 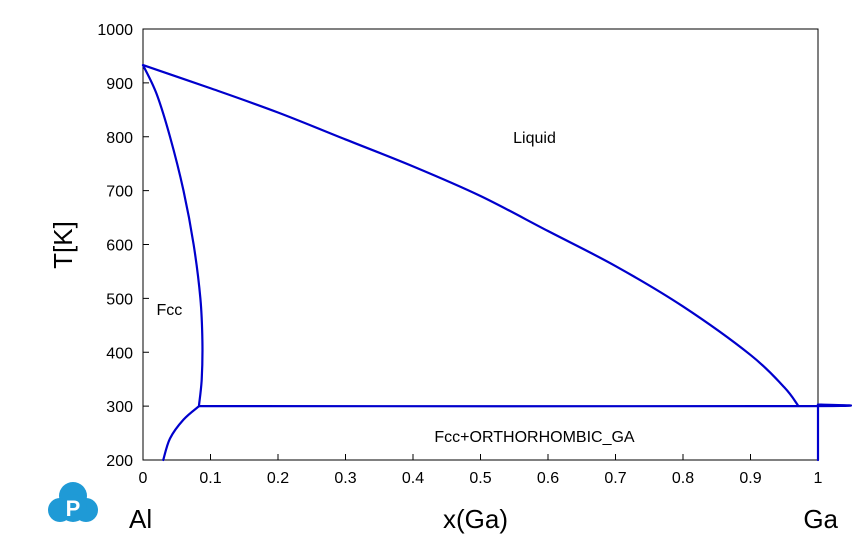 I want to click on y-tick-label: 700, so click(x=119, y=192).